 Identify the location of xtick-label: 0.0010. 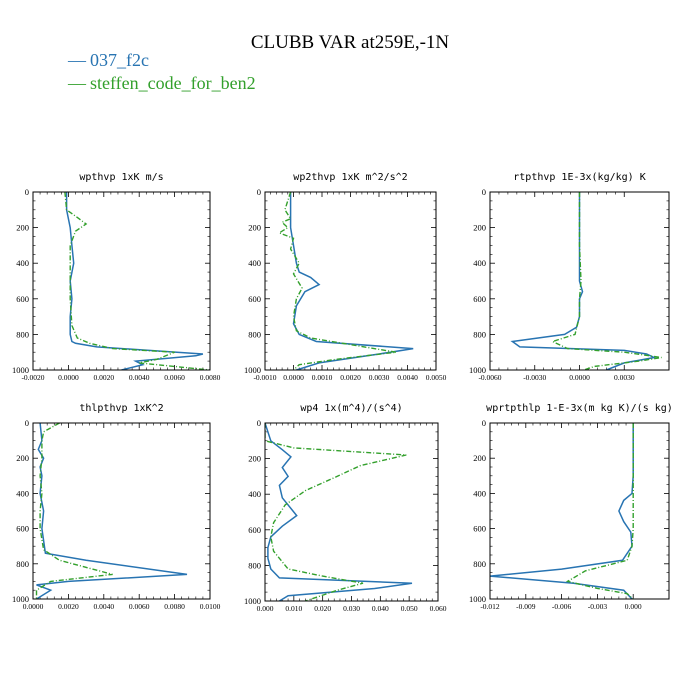
(322, 377).